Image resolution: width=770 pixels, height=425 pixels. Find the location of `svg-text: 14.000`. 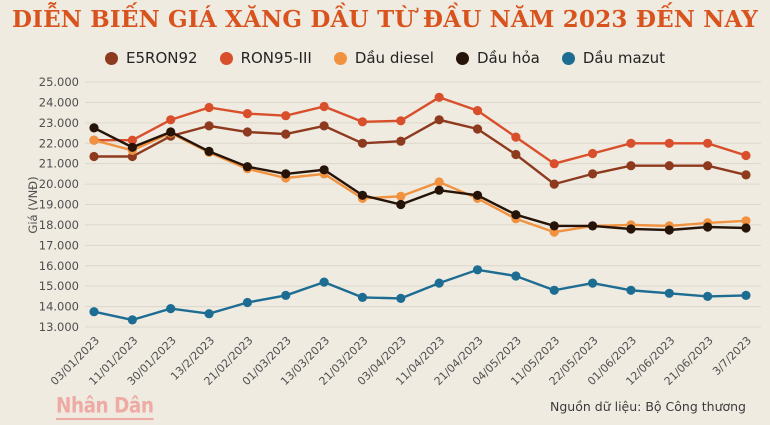

svg-text: 14.000 is located at coordinates (59, 307).